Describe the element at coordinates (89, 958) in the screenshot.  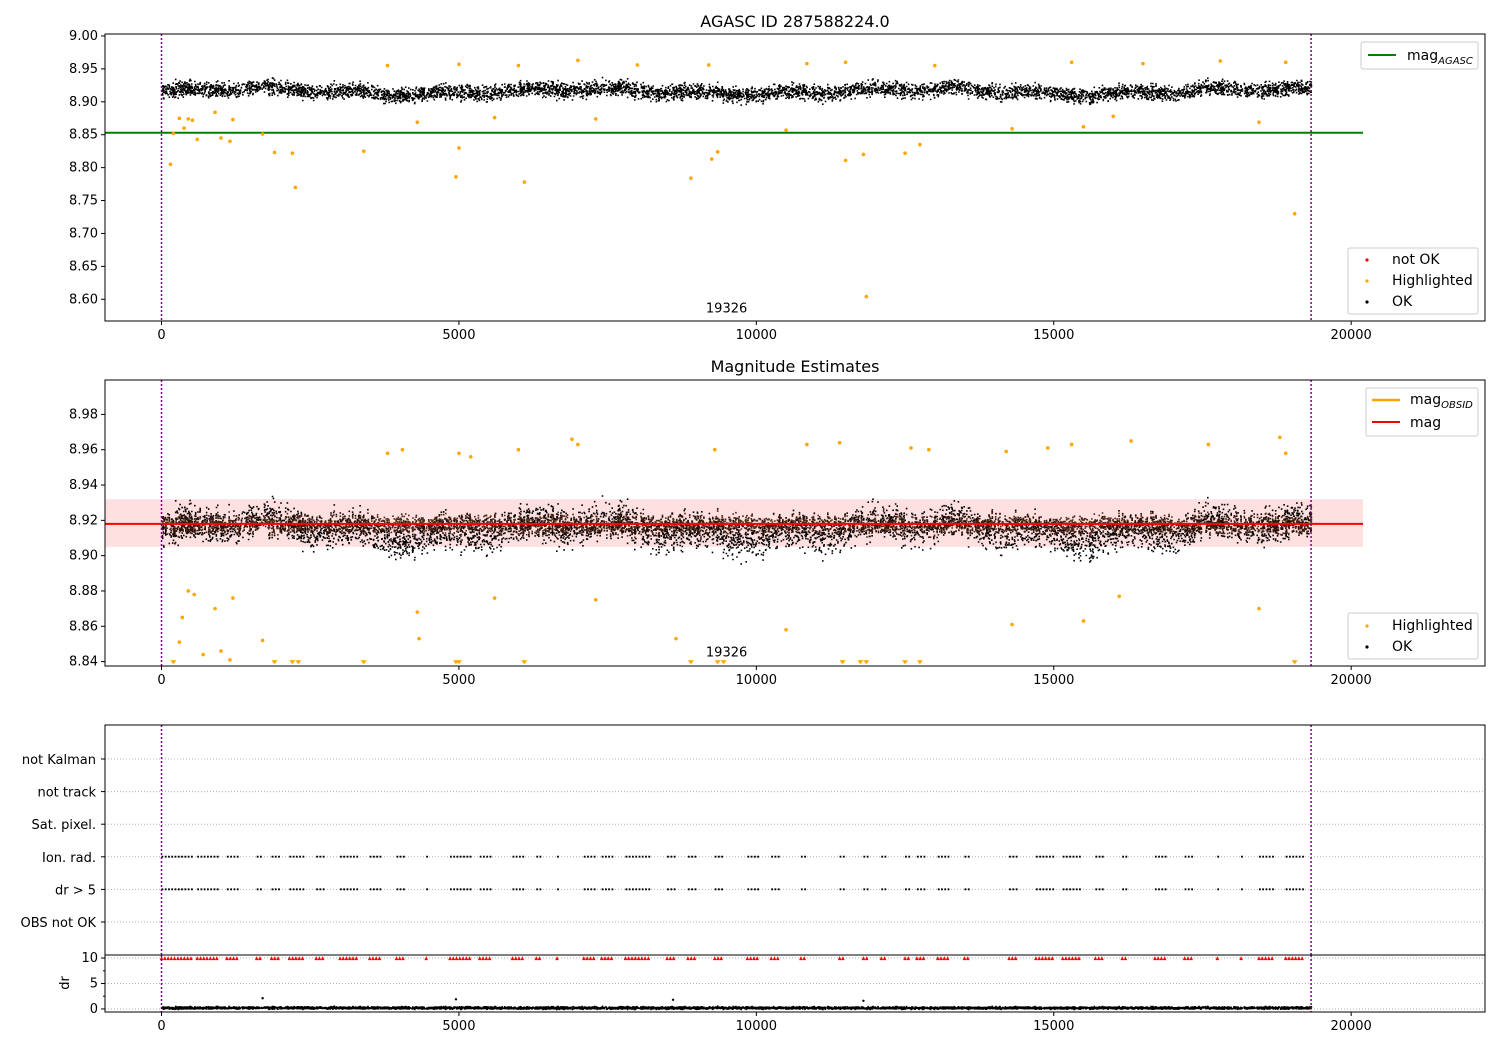
I see `p4-ytick-label: 10` at that location.